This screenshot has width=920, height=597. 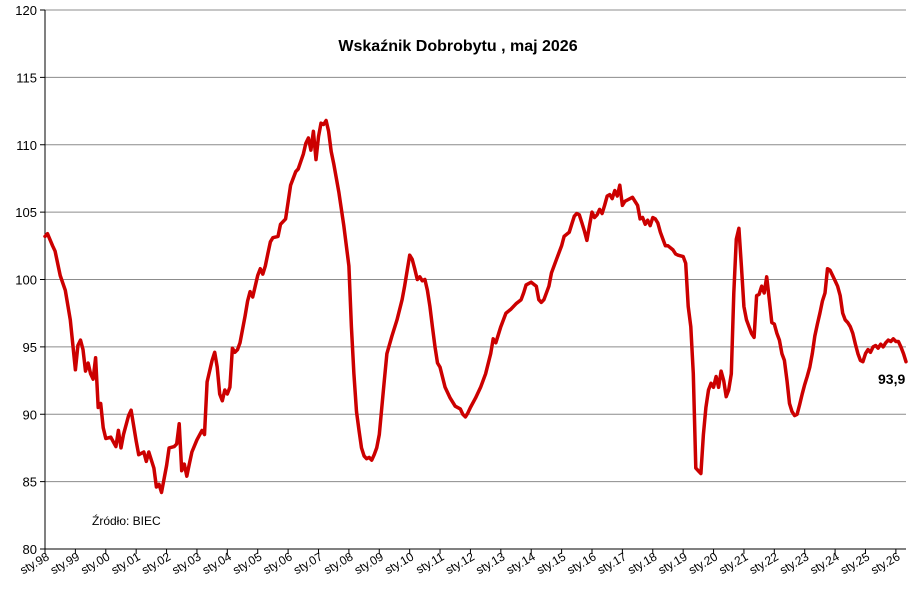 What do you see at coordinates (26, 145) in the screenshot?
I see `y-tick-label: 110` at bounding box center [26, 145].